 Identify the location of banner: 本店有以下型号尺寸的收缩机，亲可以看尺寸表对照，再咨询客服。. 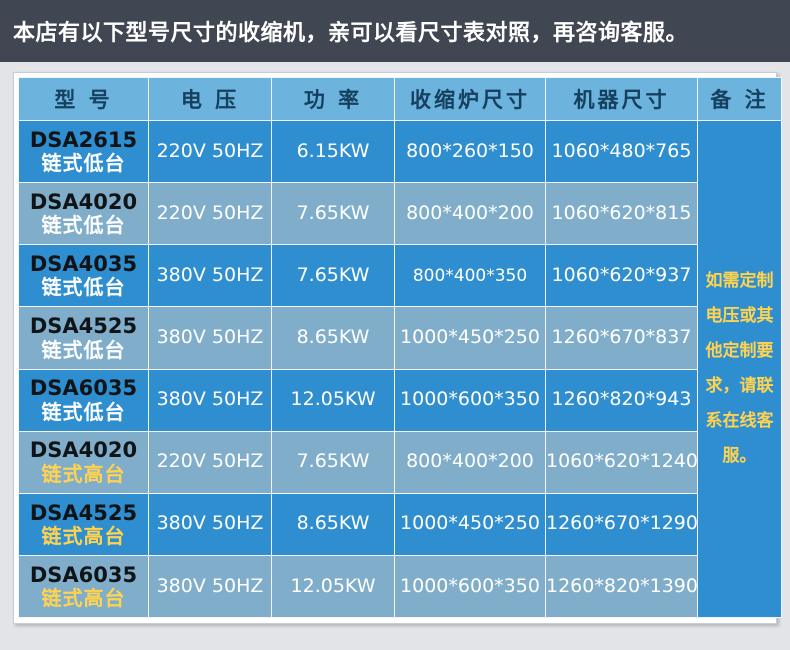
(395, 31).